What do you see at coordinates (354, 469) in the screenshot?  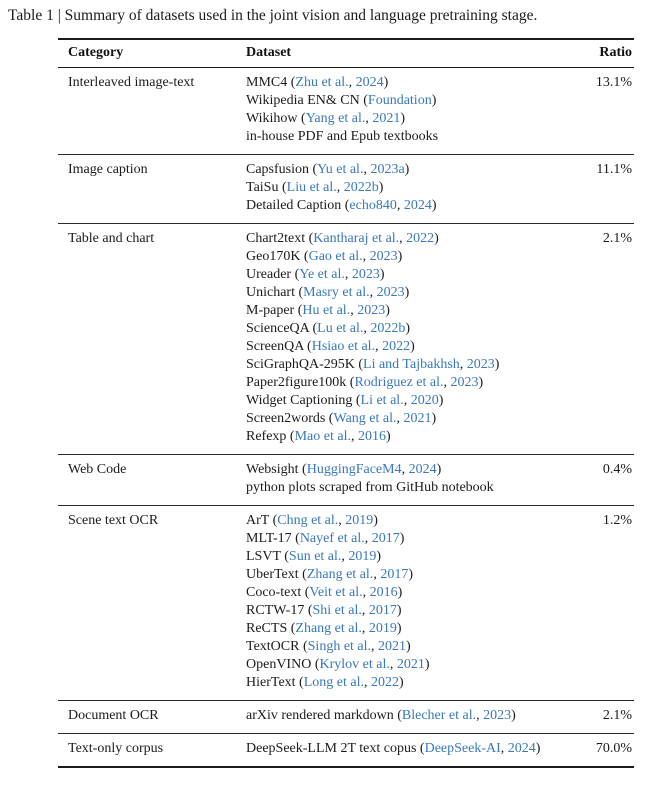 I see `citation-link: HuggingFaceM4` at bounding box center [354, 469].